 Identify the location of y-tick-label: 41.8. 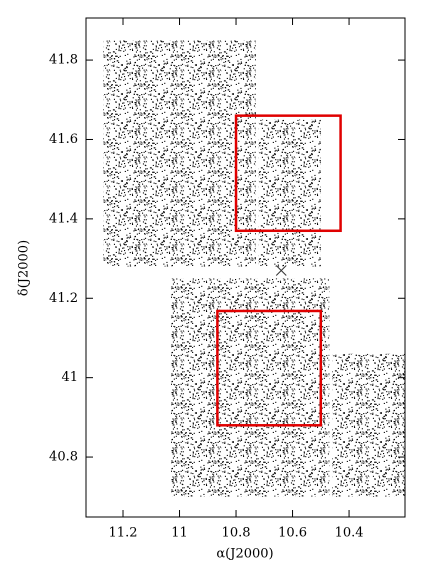
(63, 60).